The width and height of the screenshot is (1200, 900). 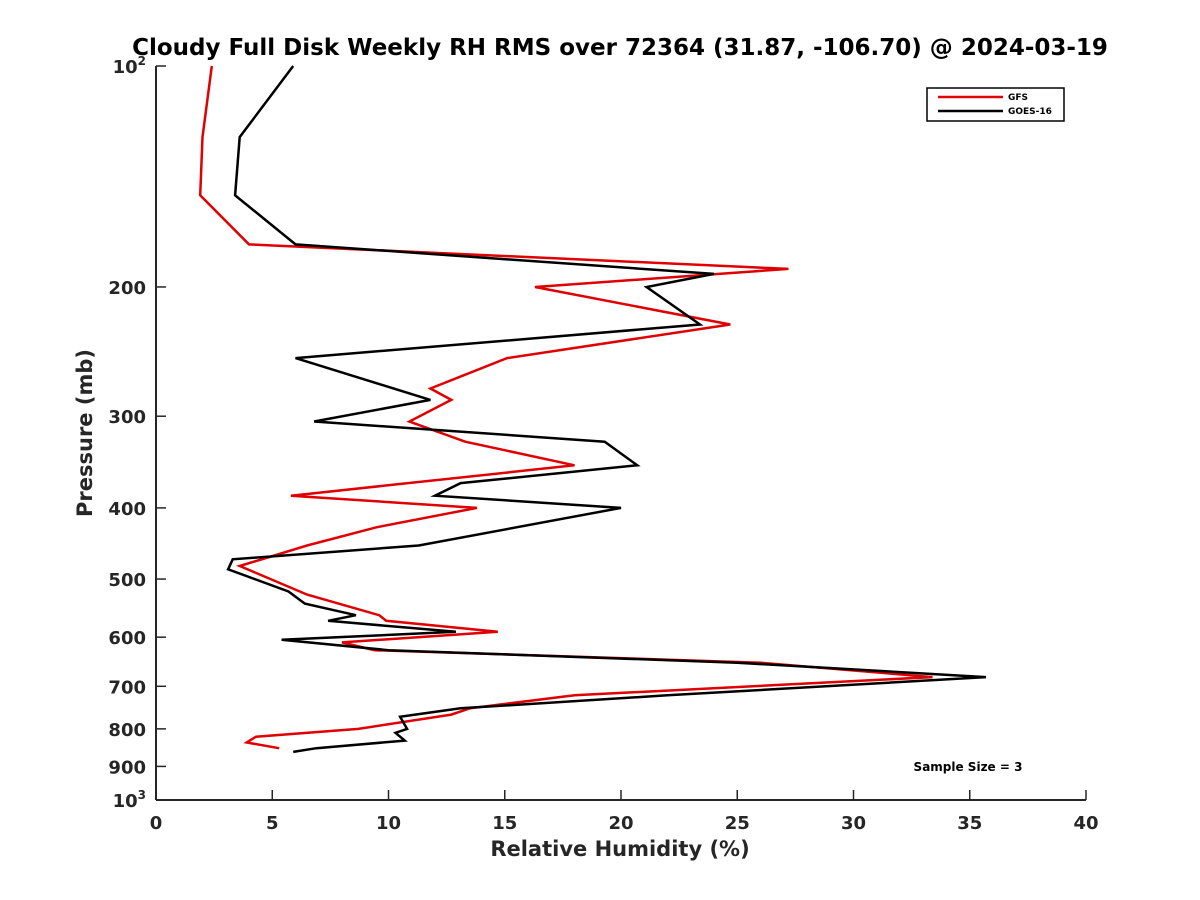 I want to click on x-tick-label: 10, so click(x=388, y=823).